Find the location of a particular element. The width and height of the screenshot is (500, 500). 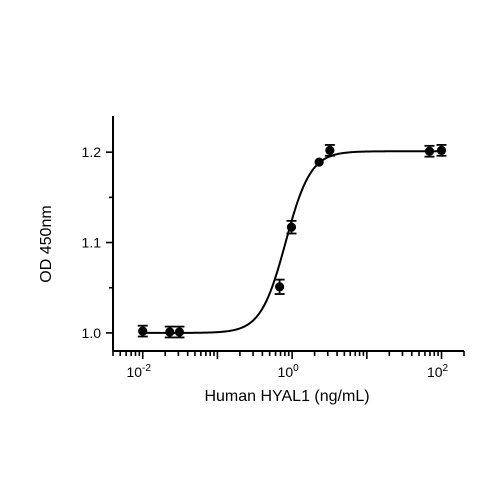

y-tick-label: 1.1 is located at coordinates (92, 243).